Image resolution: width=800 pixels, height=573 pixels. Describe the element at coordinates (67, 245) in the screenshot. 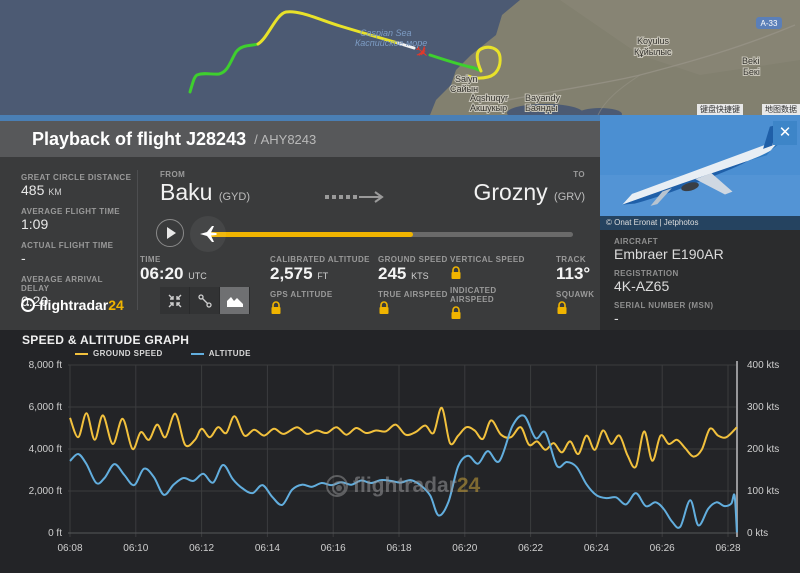

I see `stat-label: ACTUAL FLIGHT TIME` at that location.